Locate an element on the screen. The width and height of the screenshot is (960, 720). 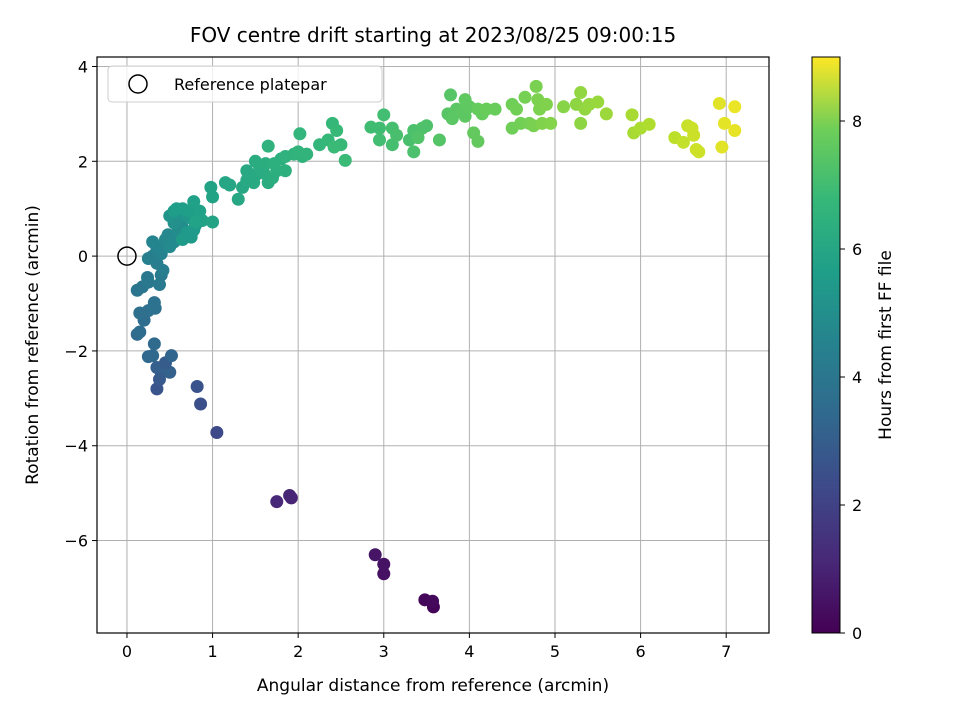
x-tick-label: 0 is located at coordinates (127, 651).